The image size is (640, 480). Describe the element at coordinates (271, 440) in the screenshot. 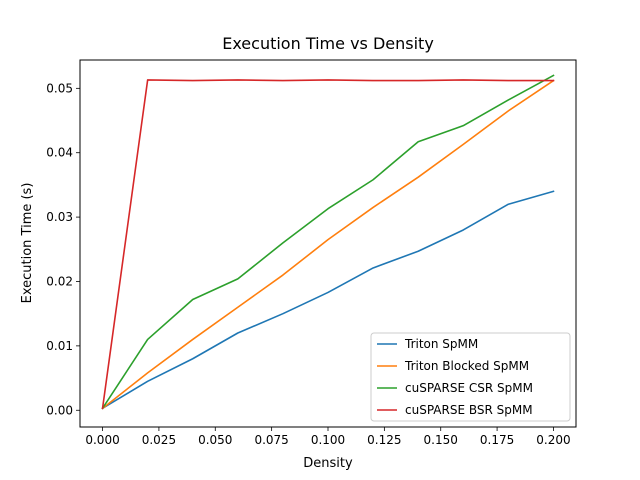

I see `x-tick-label: 0.075` at that location.